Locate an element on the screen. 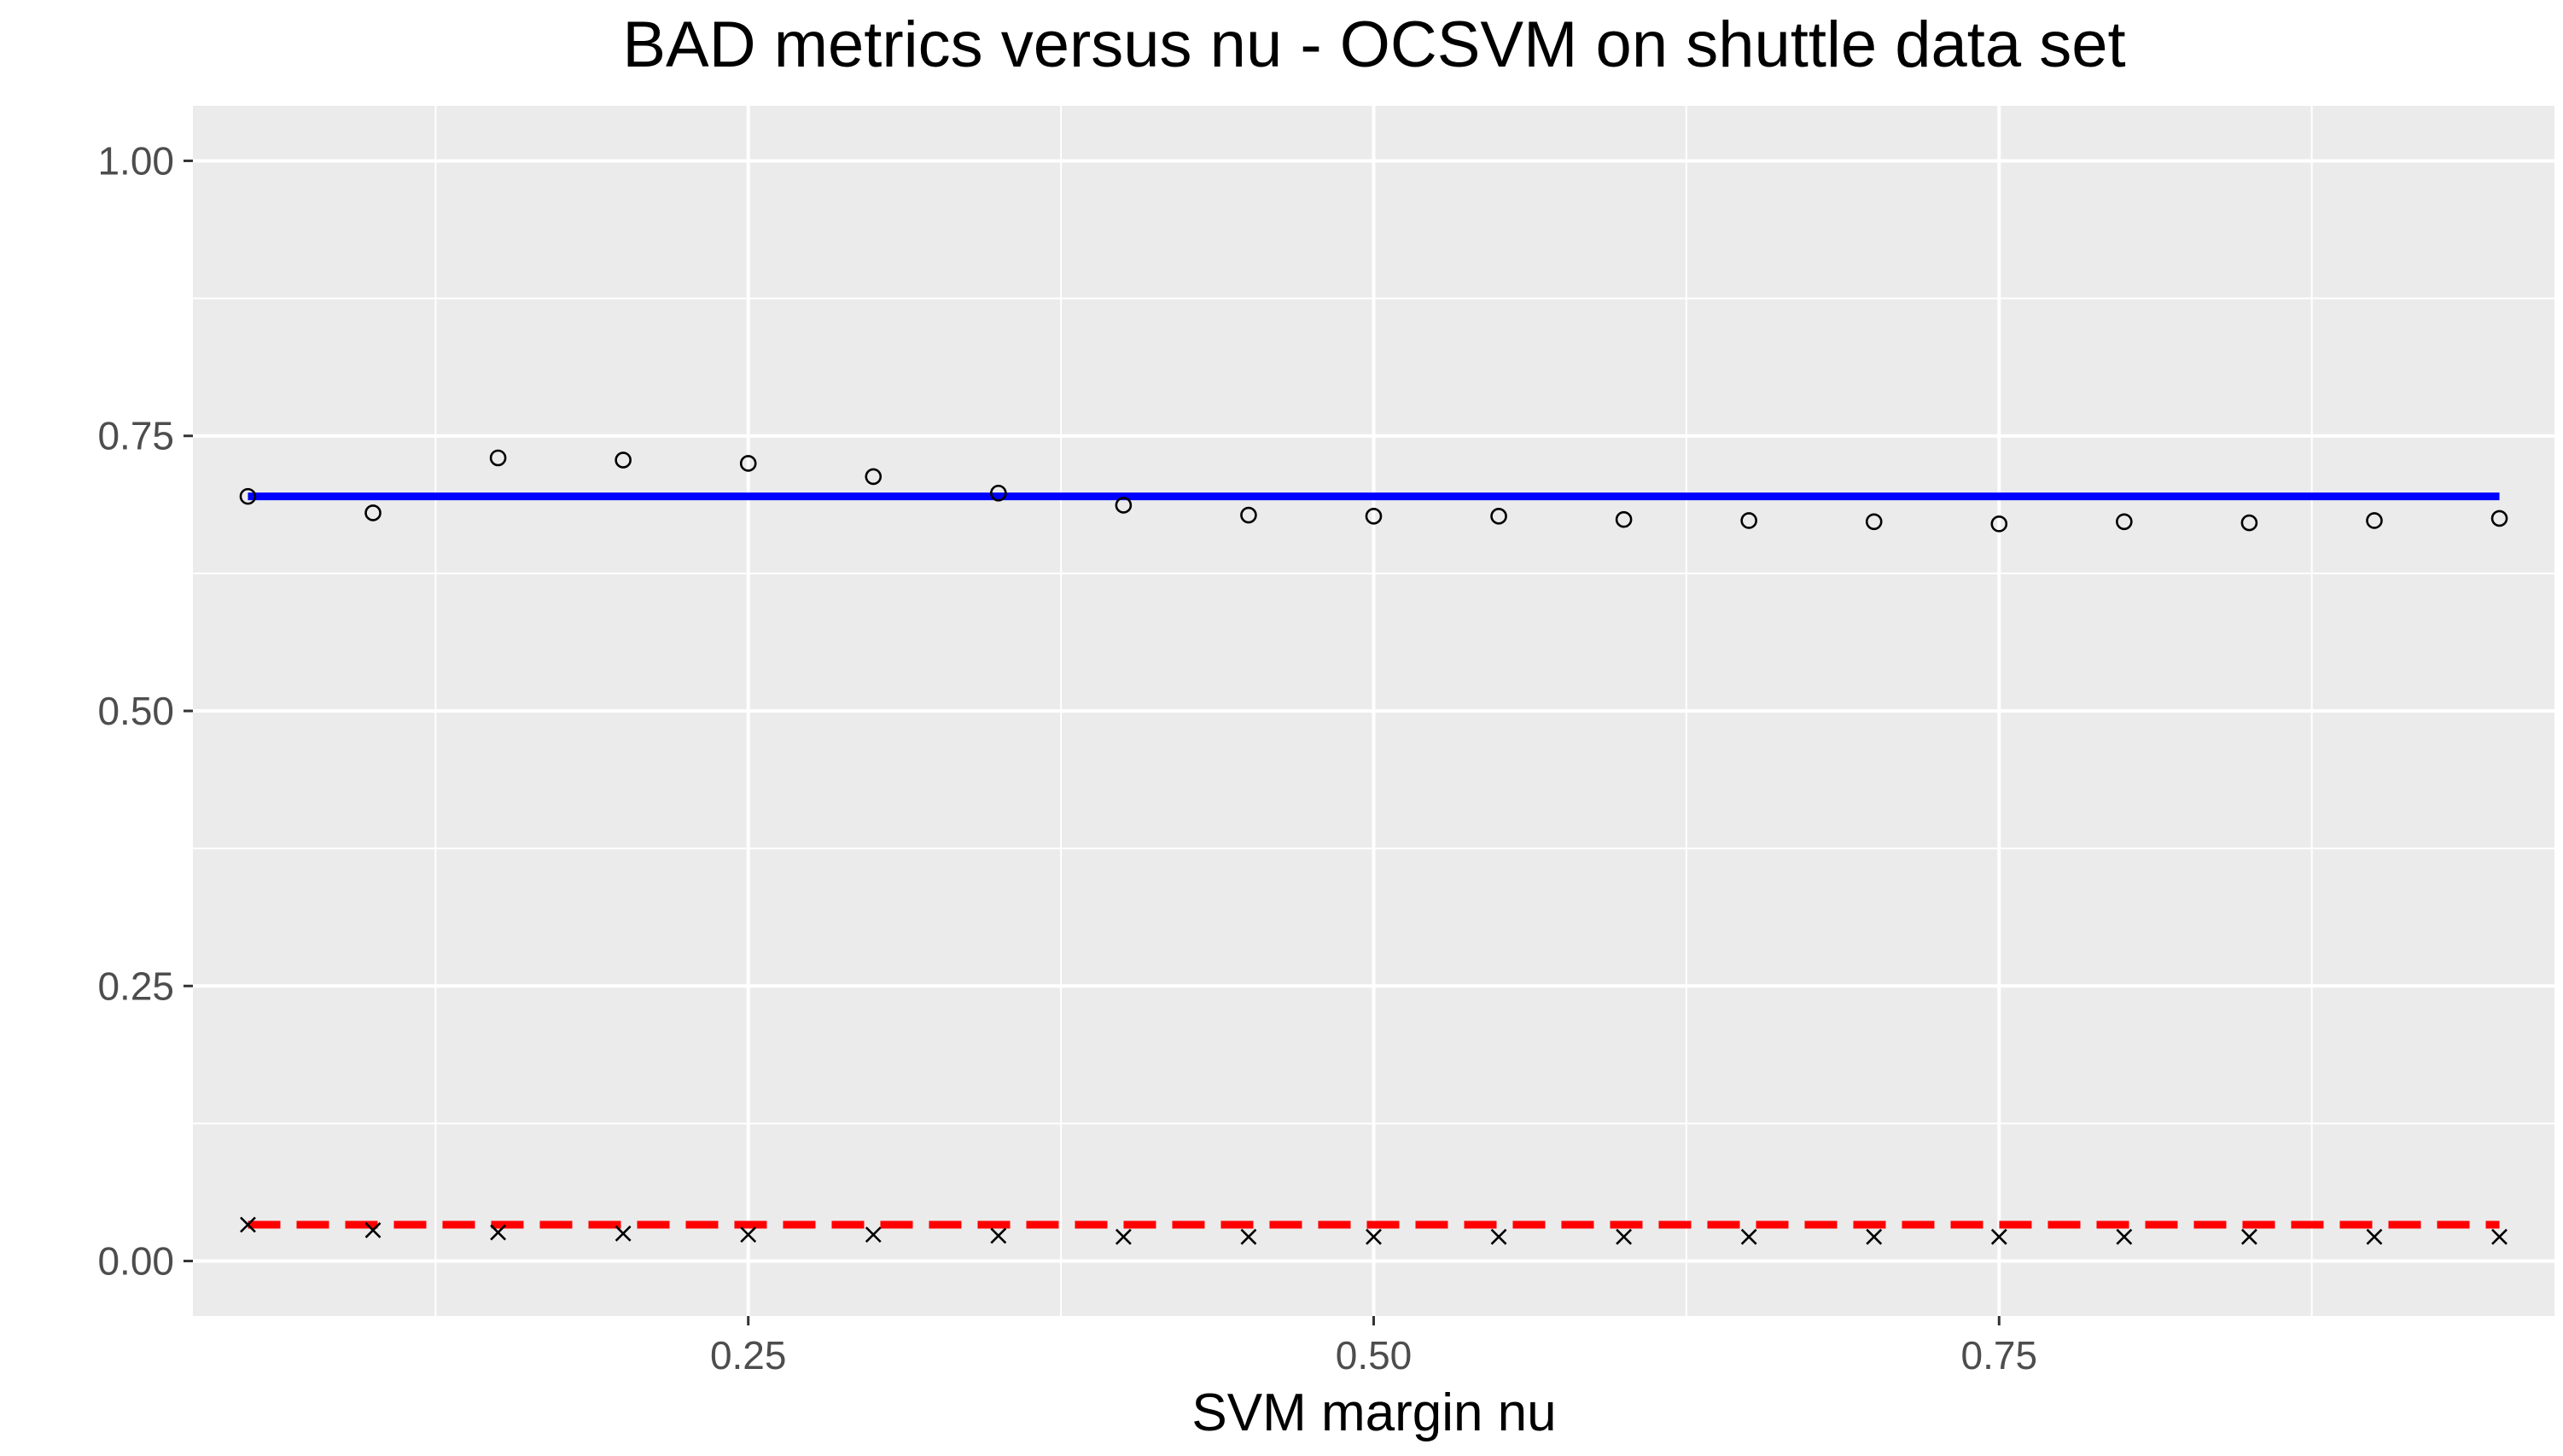 The width and height of the screenshot is (2563, 1456). x-tick-label: 0.25 is located at coordinates (748, 1355).